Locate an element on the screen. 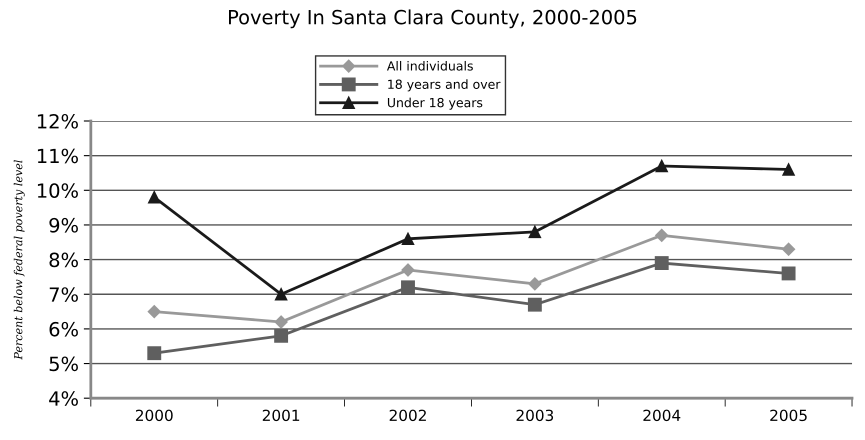 This screenshot has height=440, width=865. y-tick-label: 8% is located at coordinates (63, 260).